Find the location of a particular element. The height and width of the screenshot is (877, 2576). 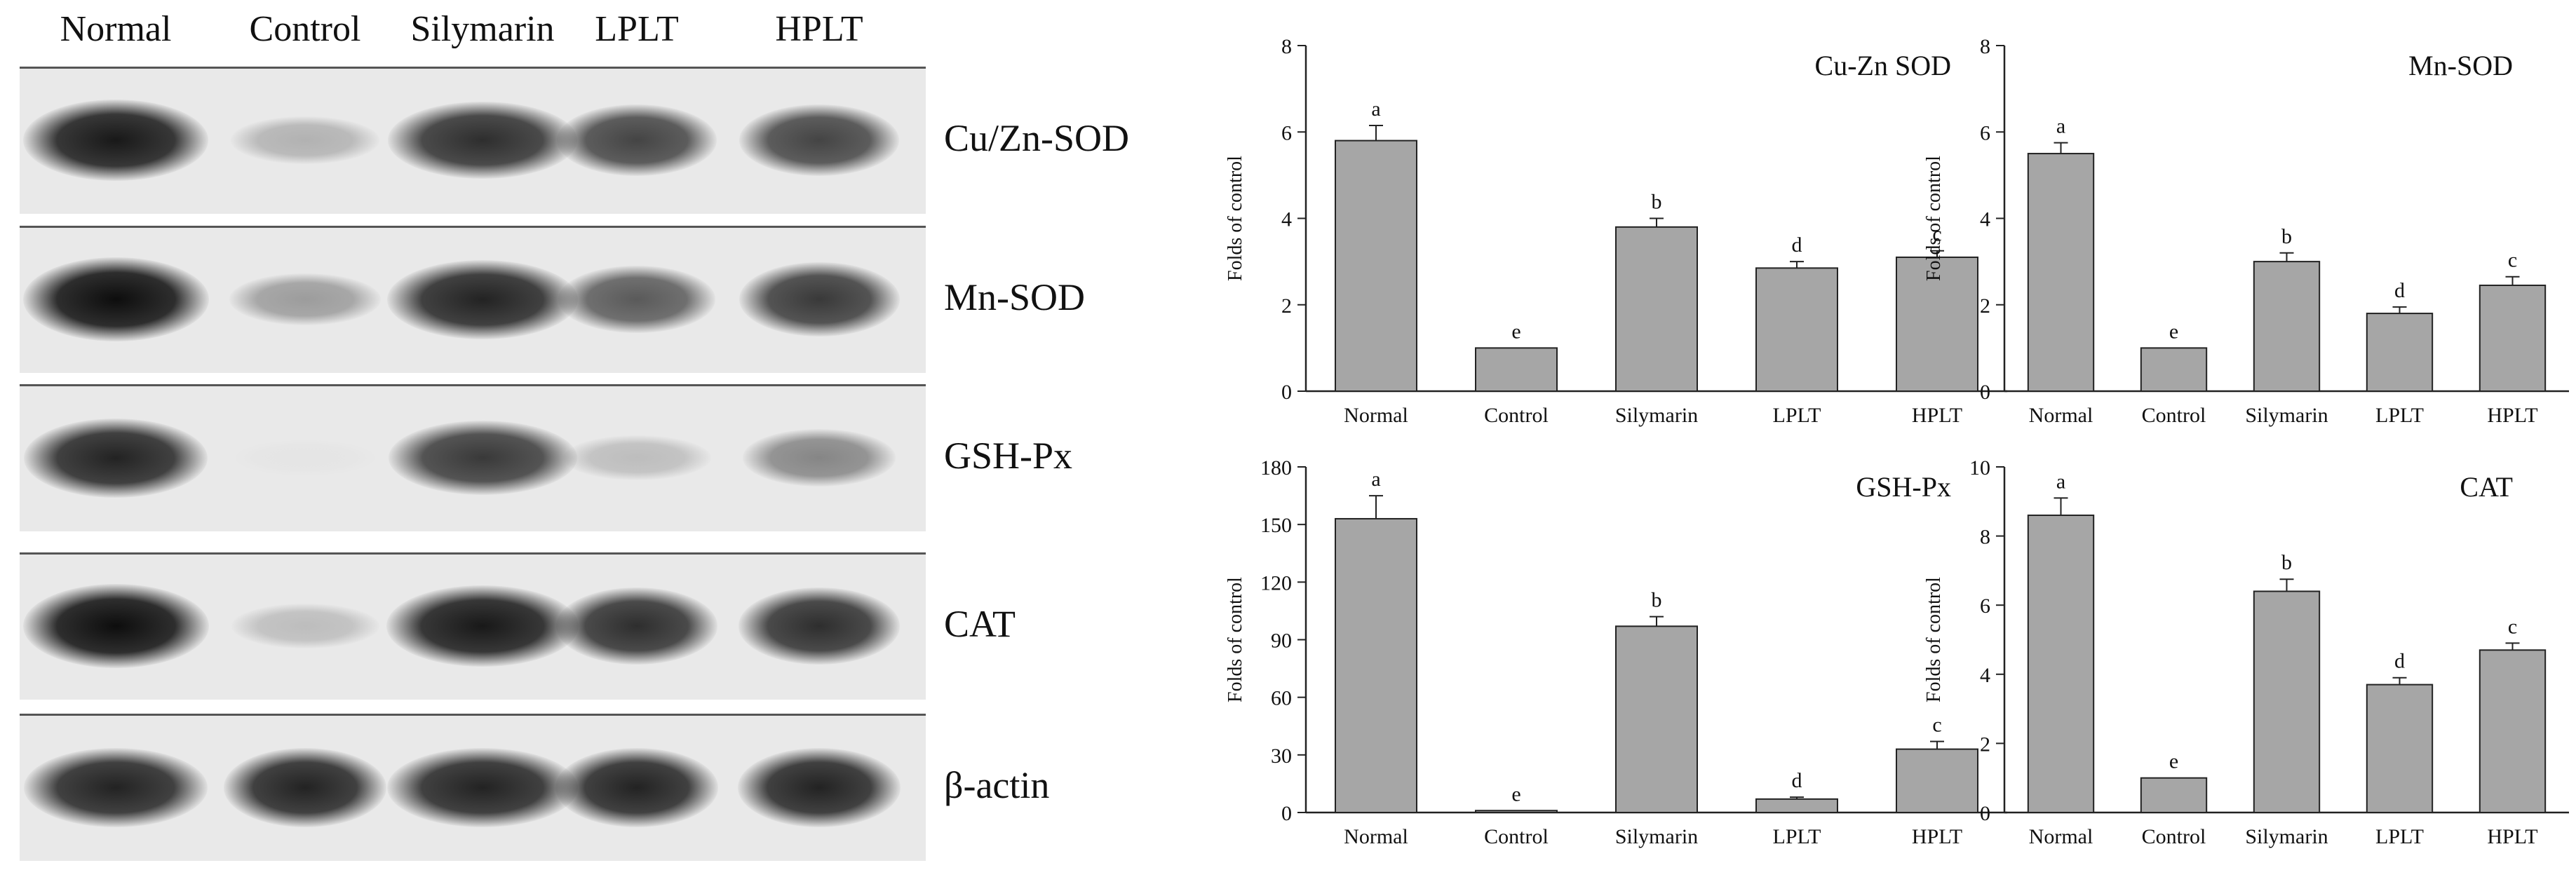

lane-label-silymarin: Silymarin is located at coordinates (482, 29).